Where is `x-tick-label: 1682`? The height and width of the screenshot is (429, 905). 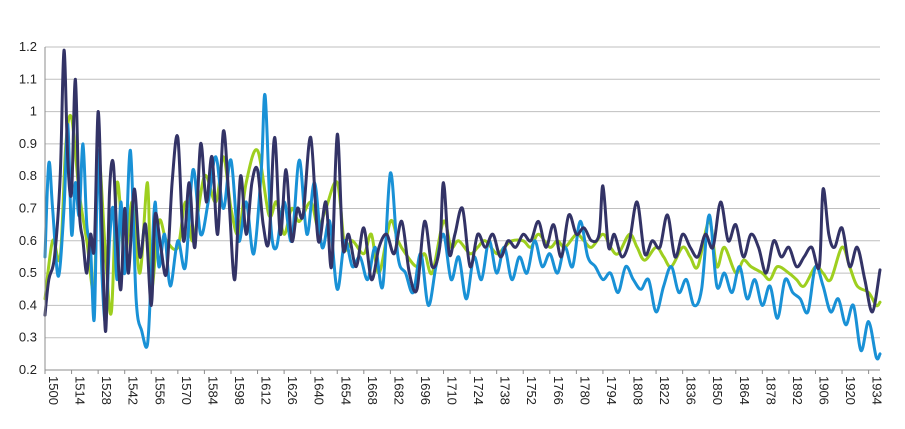 x-tick-label: 1682 is located at coordinates (398, 390).